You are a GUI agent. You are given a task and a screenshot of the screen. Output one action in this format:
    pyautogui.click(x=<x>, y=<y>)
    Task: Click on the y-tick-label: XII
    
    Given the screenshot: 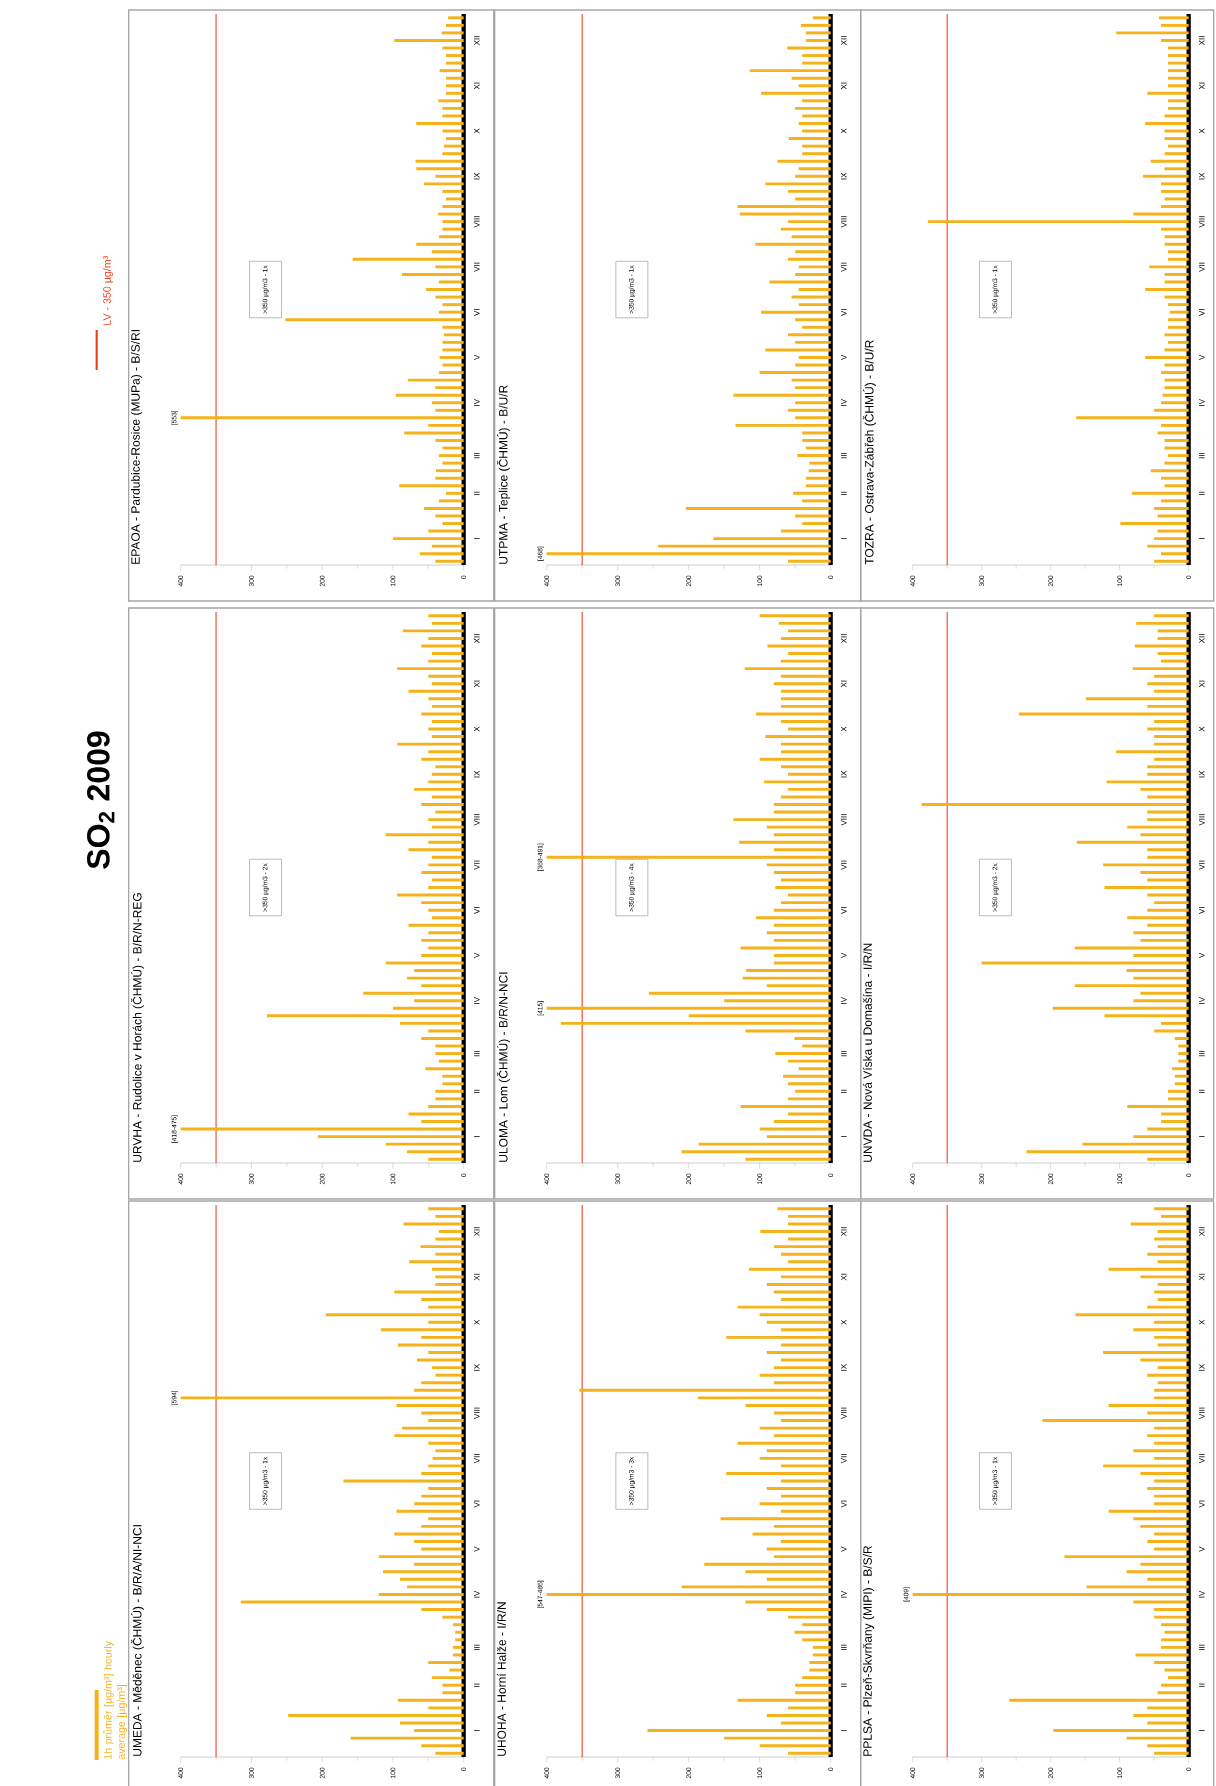 What is the action you would take?
    pyautogui.click(x=1202, y=1232)
    